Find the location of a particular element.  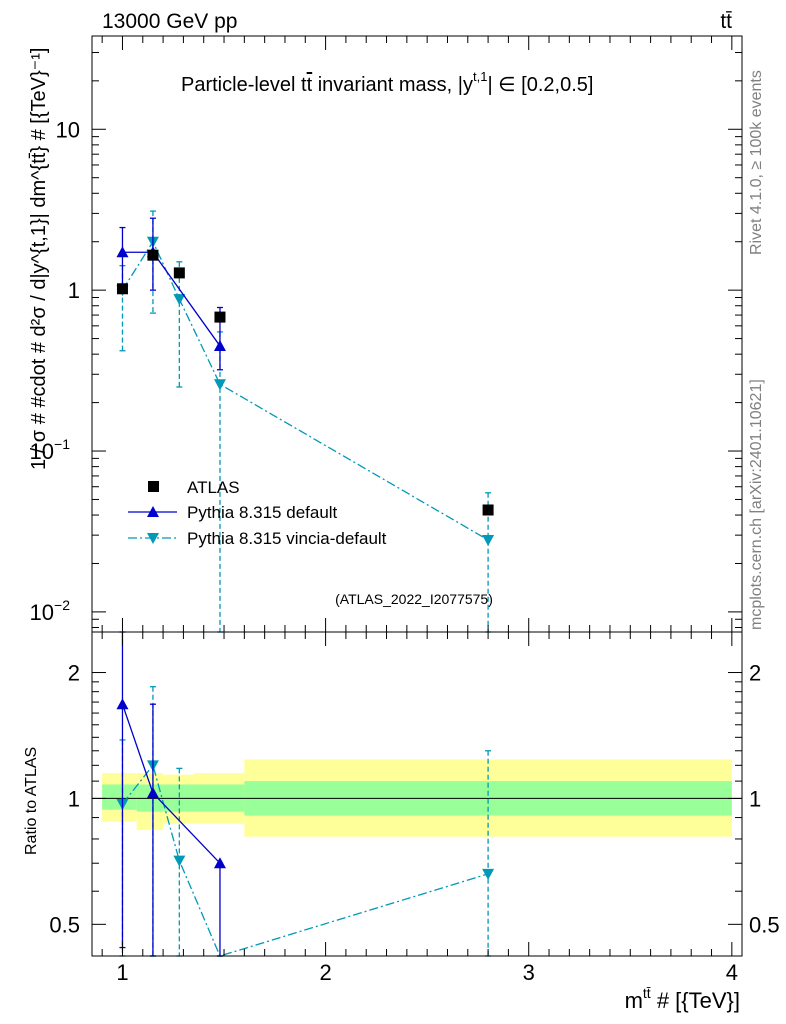

ratio-band-inner is located at coordinates (119, 797).